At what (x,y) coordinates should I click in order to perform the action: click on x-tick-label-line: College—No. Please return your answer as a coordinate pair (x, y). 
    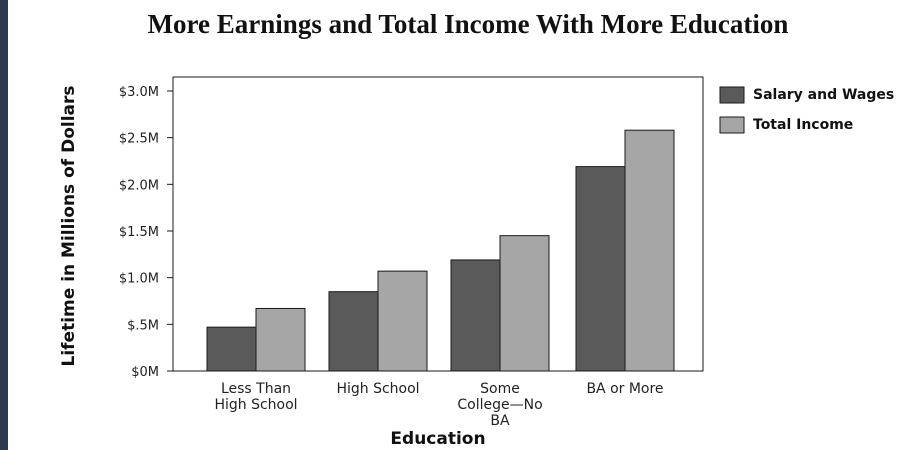
    Looking at the image, I should click on (499, 405).